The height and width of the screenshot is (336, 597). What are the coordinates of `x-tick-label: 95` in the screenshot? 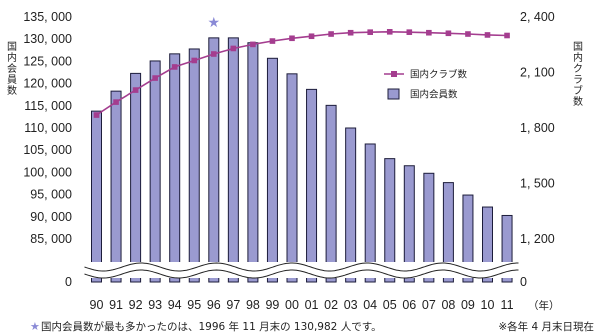 It's located at (194, 305).